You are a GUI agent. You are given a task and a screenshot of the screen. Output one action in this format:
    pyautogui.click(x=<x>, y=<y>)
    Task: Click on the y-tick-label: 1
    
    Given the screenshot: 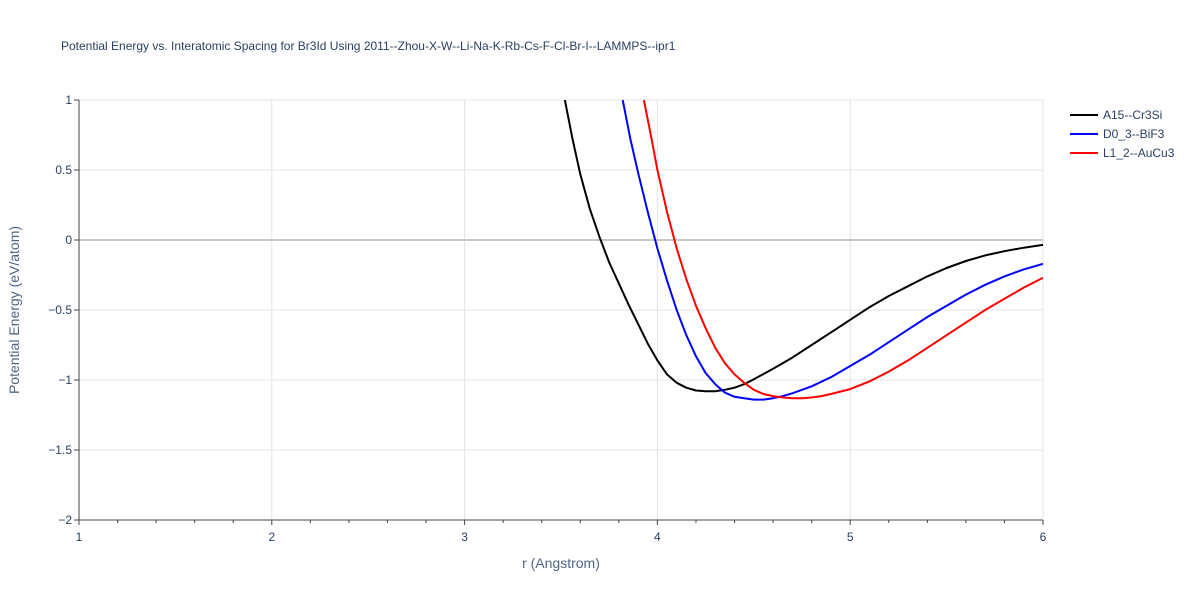 What is the action you would take?
    pyautogui.click(x=68, y=100)
    